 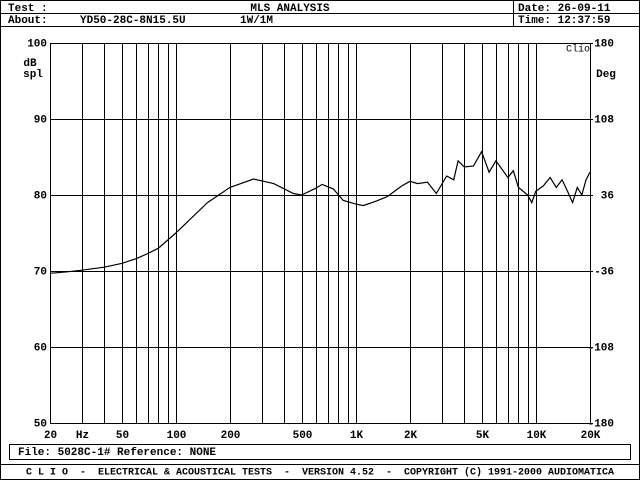 I want to click on y2-tick-label: 36, so click(x=607, y=196).